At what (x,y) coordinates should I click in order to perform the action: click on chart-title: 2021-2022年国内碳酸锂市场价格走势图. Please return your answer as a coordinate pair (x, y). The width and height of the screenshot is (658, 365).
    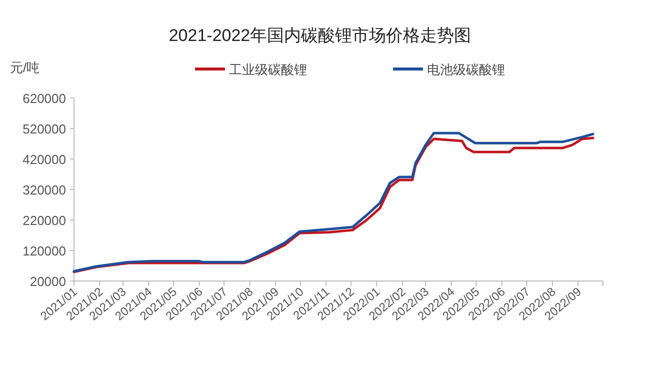
    Looking at the image, I should click on (320, 35).